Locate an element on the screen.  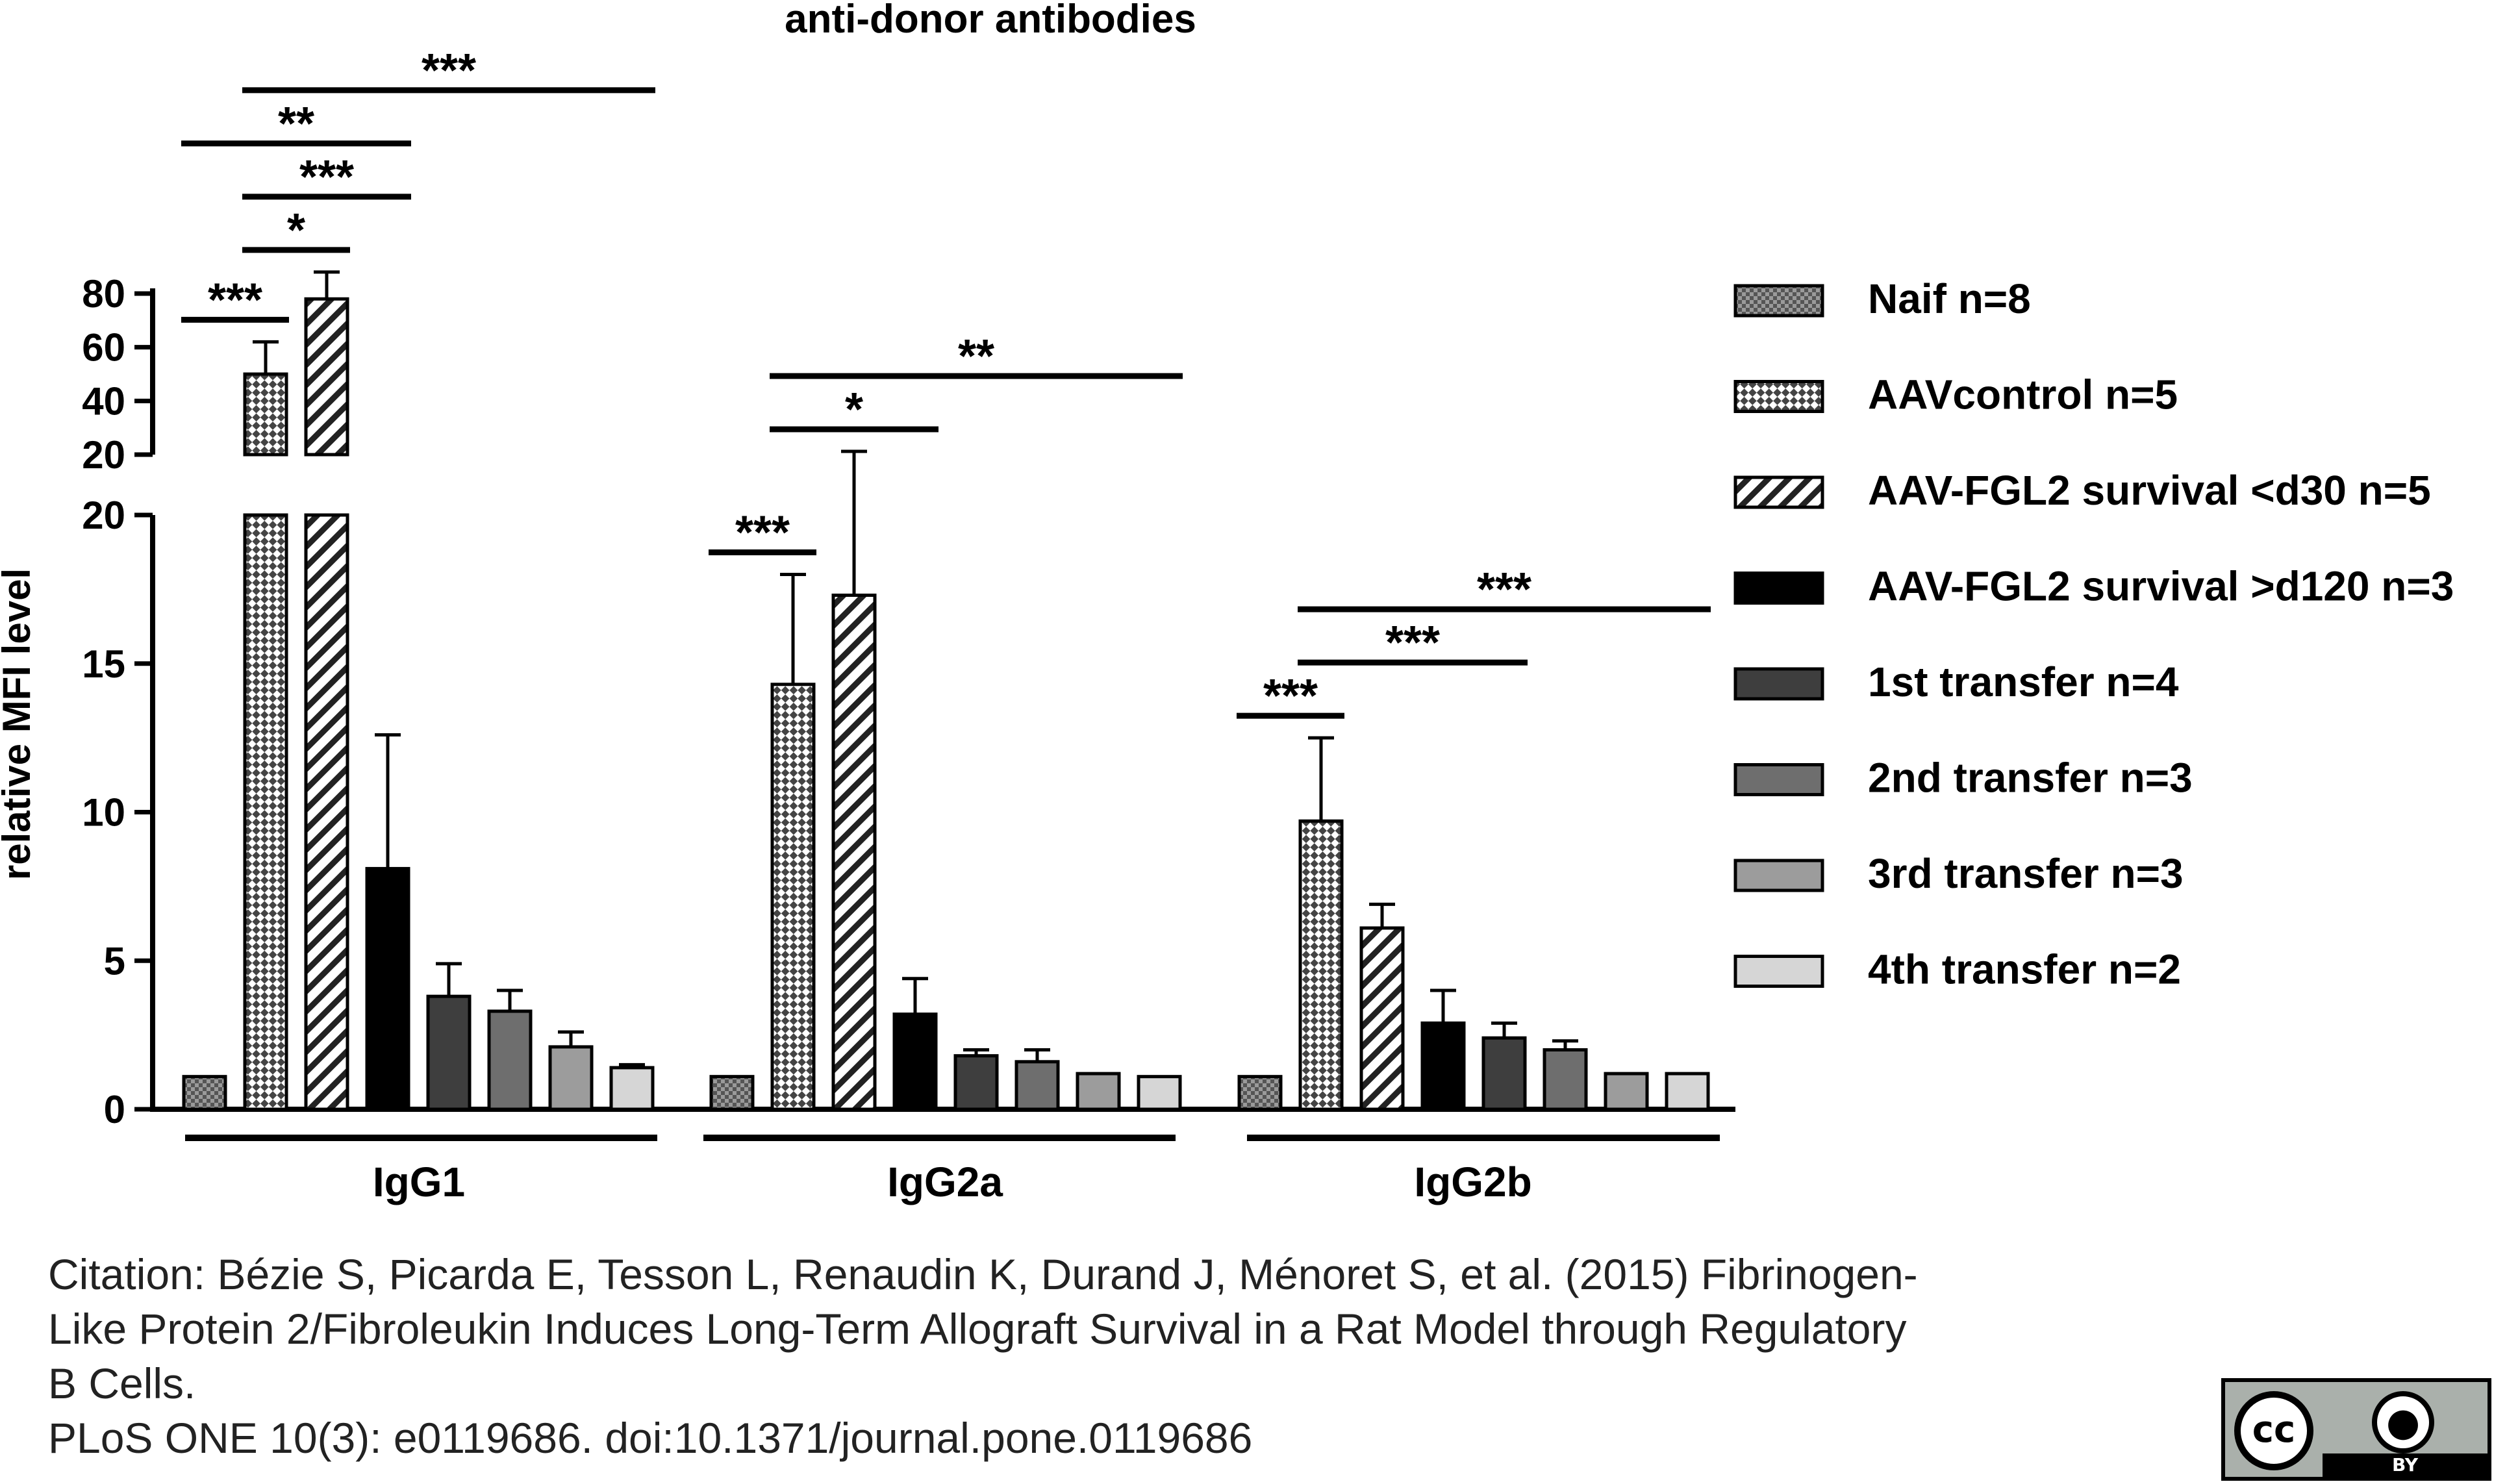
by-label: BY is located at coordinates (2405, 1465).